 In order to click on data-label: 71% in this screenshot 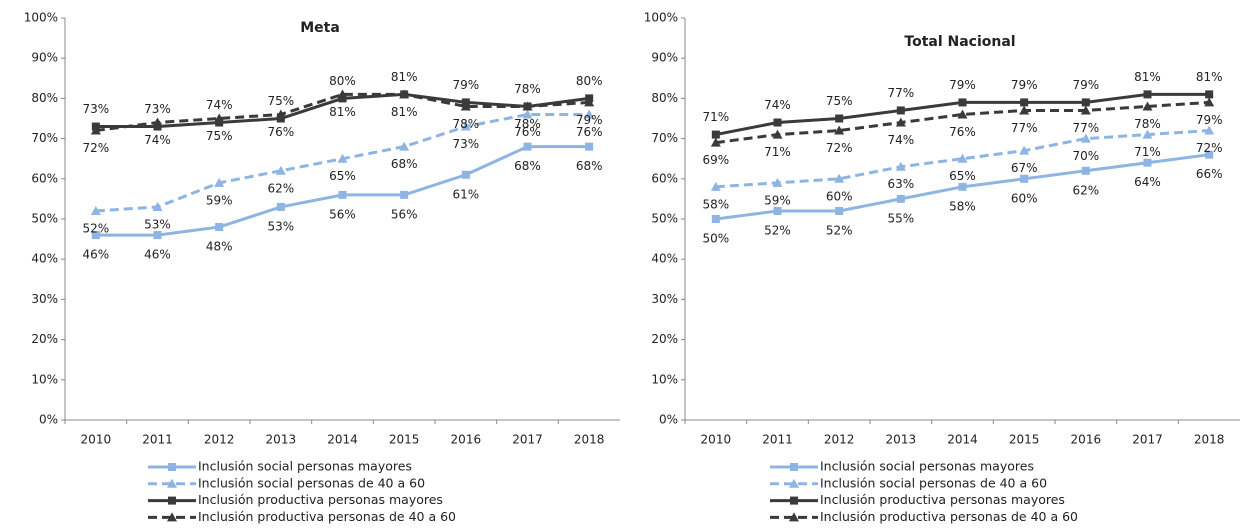, I will do `click(715, 117)`.